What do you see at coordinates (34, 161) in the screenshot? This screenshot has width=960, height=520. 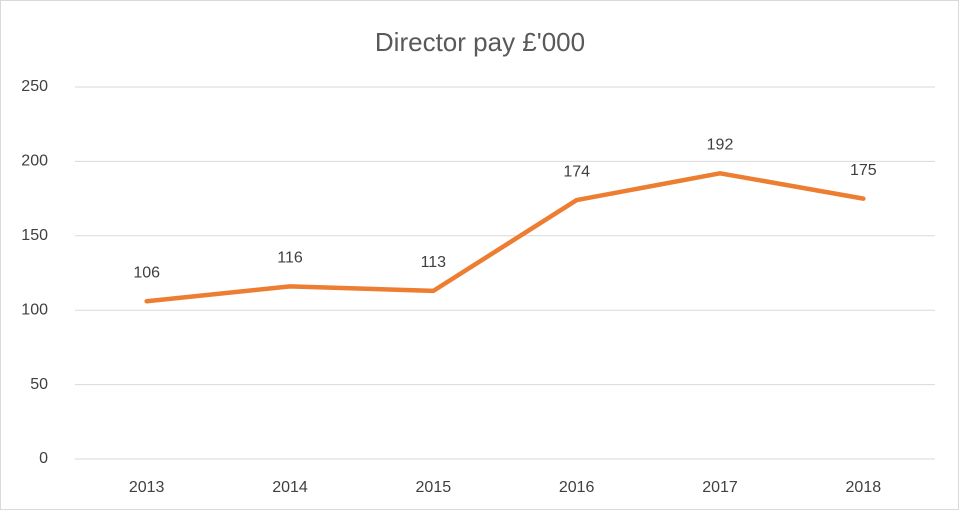 I see `y-tick-label: 200` at bounding box center [34, 161].